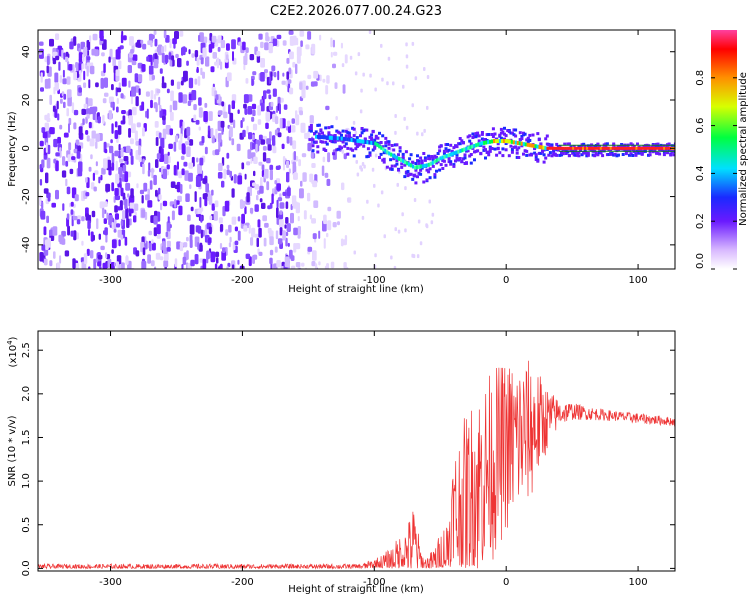  What do you see at coordinates (700, 173) in the screenshot?
I see `colorbar-tick-label: 0.4` at bounding box center [700, 173].